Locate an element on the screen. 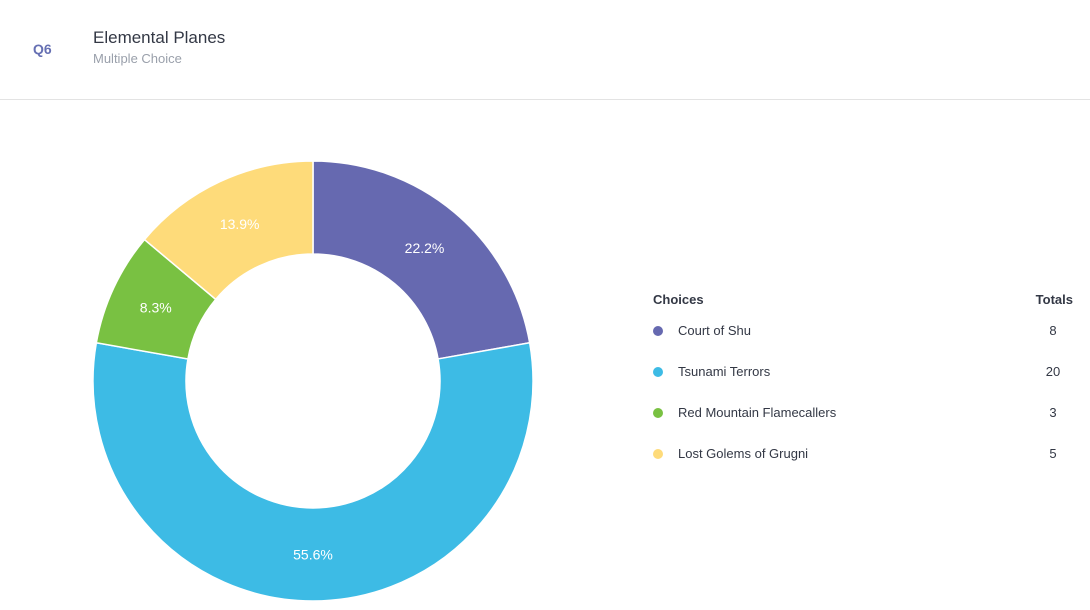 This screenshot has width=1090, height=610. legend-row: Lost Golems of Grugni 5 is located at coordinates (863, 453).